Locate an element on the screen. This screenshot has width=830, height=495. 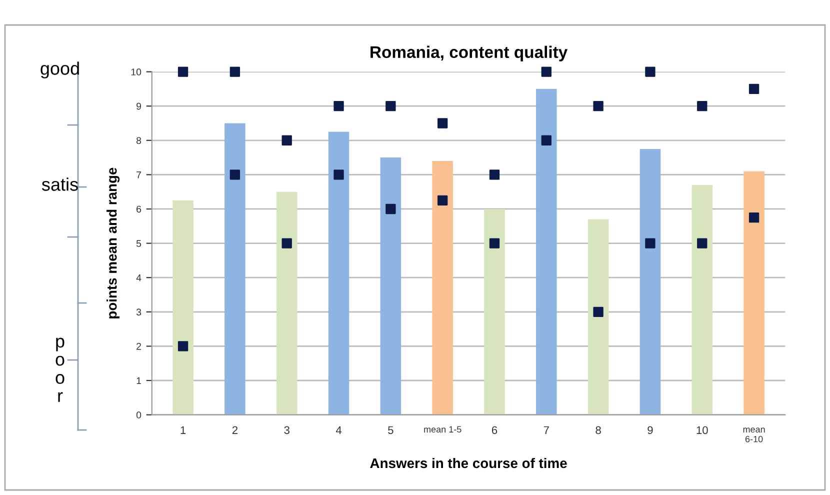
y-tick-label: 3 is located at coordinates (139, 312).